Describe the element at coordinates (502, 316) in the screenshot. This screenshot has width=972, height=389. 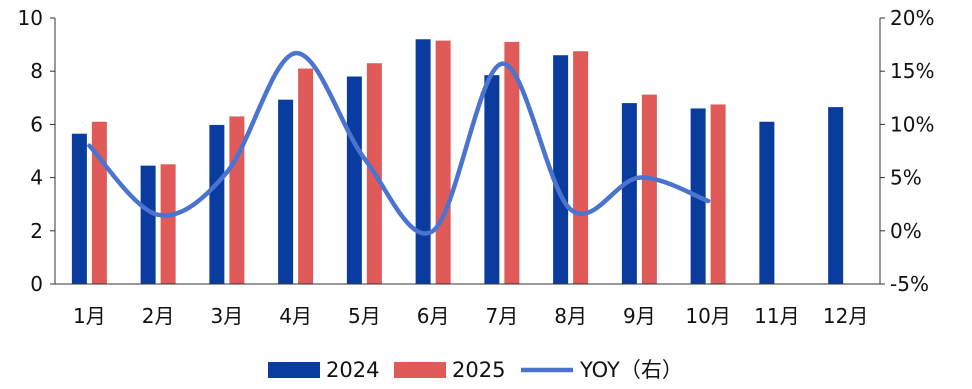
I see `x-tick-label: 7月` at that location.